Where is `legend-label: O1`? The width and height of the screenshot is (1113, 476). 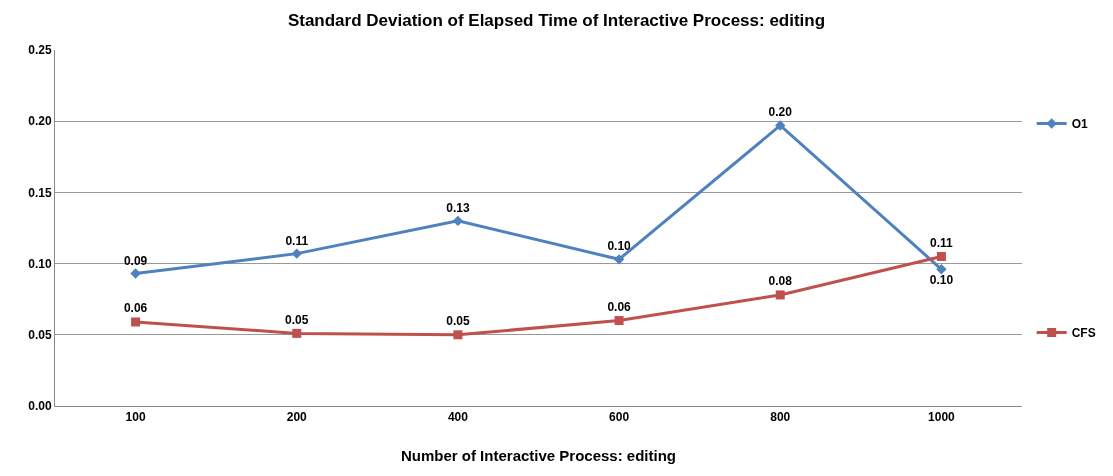
legend-label: O1 is located at coordinates (1079, 124).